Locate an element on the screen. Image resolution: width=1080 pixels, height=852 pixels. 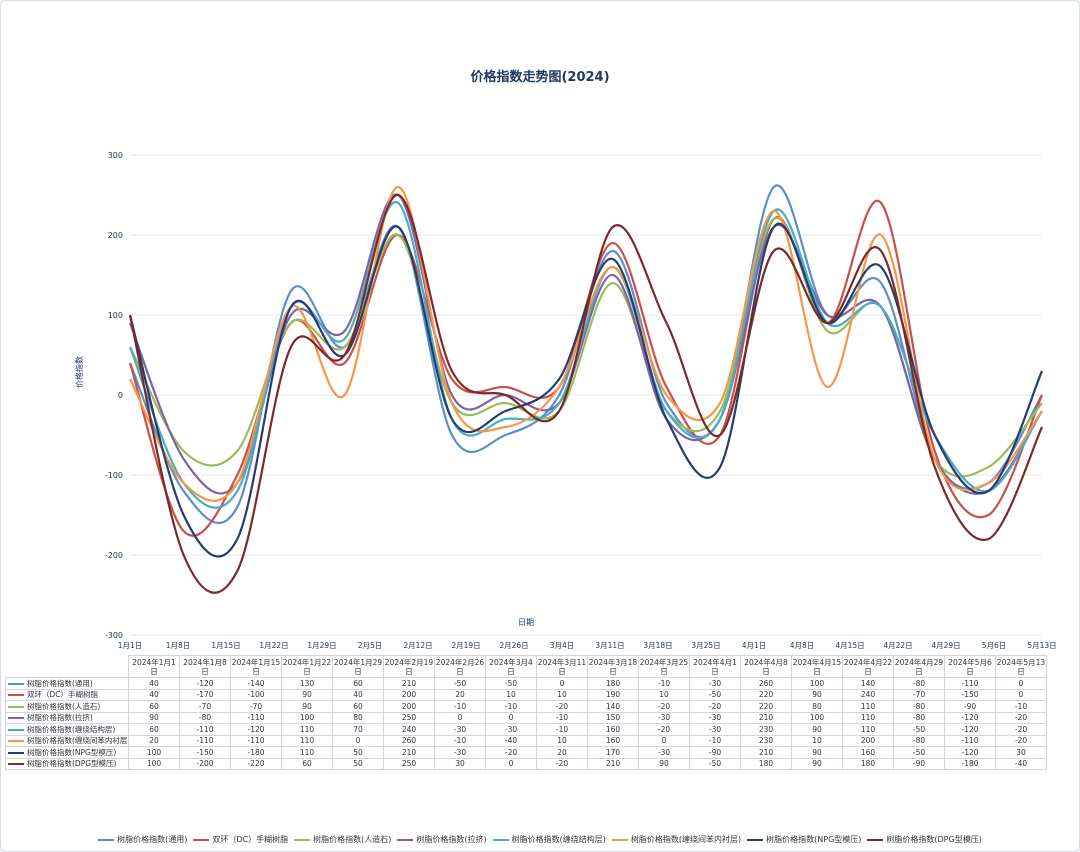
legend-item: 树脂价格指数(缠绕结构层) is located at coordinates (549, 839).